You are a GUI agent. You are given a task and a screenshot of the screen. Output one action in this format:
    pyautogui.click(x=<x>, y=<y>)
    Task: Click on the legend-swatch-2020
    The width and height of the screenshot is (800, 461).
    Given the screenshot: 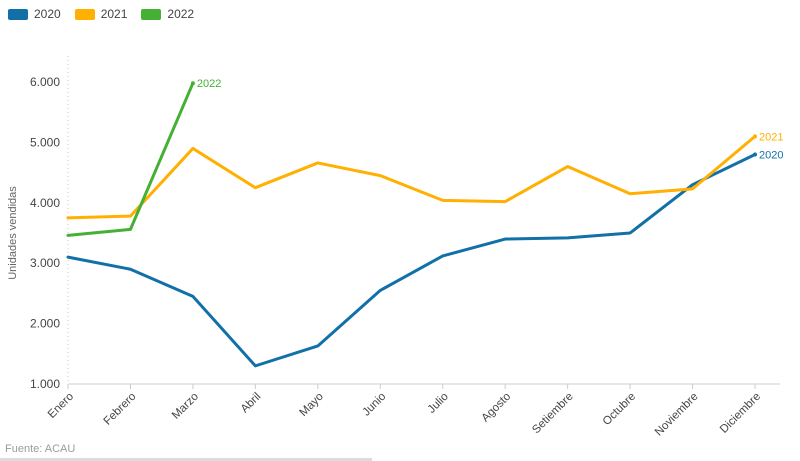 What is the action you would take?
    pyautogui.click(x=18, y=14)
    